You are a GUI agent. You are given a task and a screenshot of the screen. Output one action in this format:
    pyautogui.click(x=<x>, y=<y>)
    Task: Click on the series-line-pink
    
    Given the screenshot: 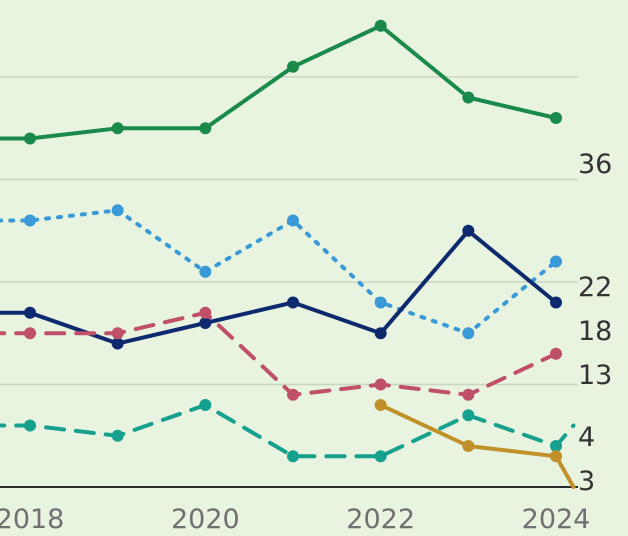 What is the action you would take?
    pyautogui.click(x=279, y=353)
    